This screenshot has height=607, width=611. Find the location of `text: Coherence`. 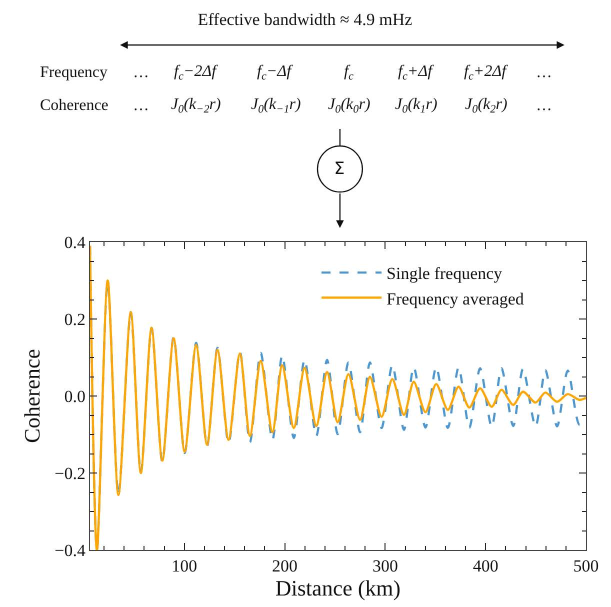

text: Coherence is located at coordinates (74, 105).